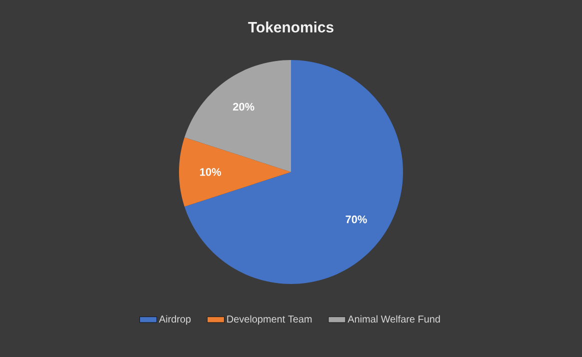 The width and height of the screenshot is (582, 357). What do you see at coordinates (356, 220) in the screenshot?
I see `data-label: 70%` at bounding box center [356, 220].